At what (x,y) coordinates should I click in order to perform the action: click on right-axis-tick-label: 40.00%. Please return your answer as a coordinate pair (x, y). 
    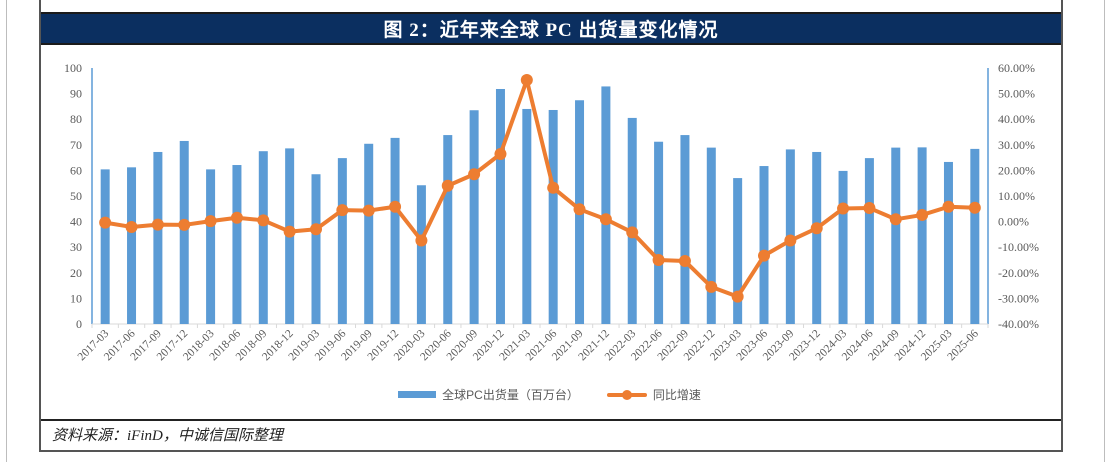
    Looking at the image, I should click on (1016, 119).